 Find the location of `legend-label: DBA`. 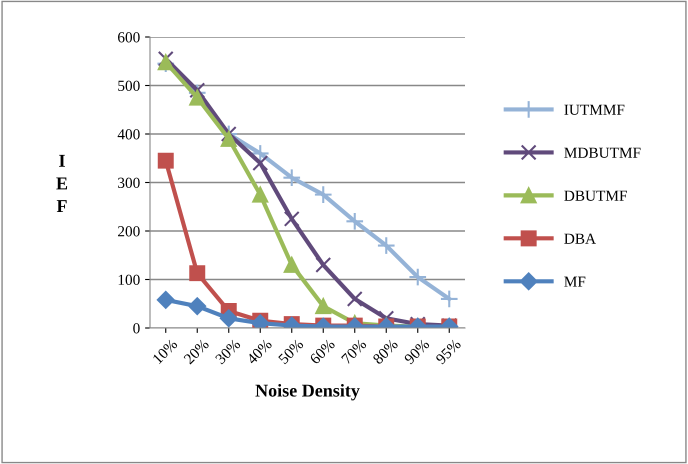

legend-label: DBA is located at coordinates (580, 239).